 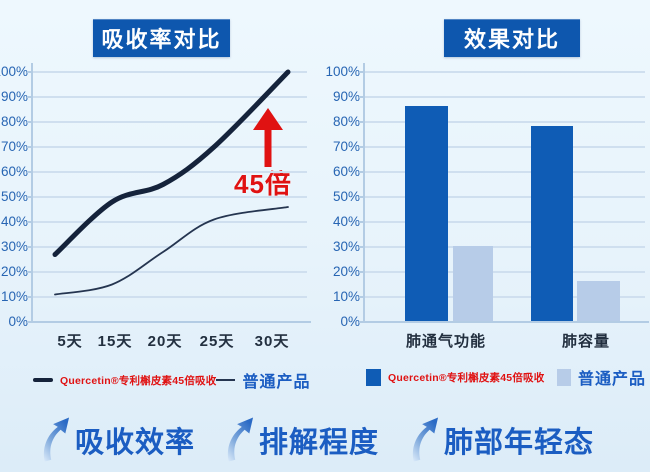 What do you see at coordinates (115, 341) in the screenshot?
I see `x-axis-tick-label: 15天` at bounding box center [115, 341].